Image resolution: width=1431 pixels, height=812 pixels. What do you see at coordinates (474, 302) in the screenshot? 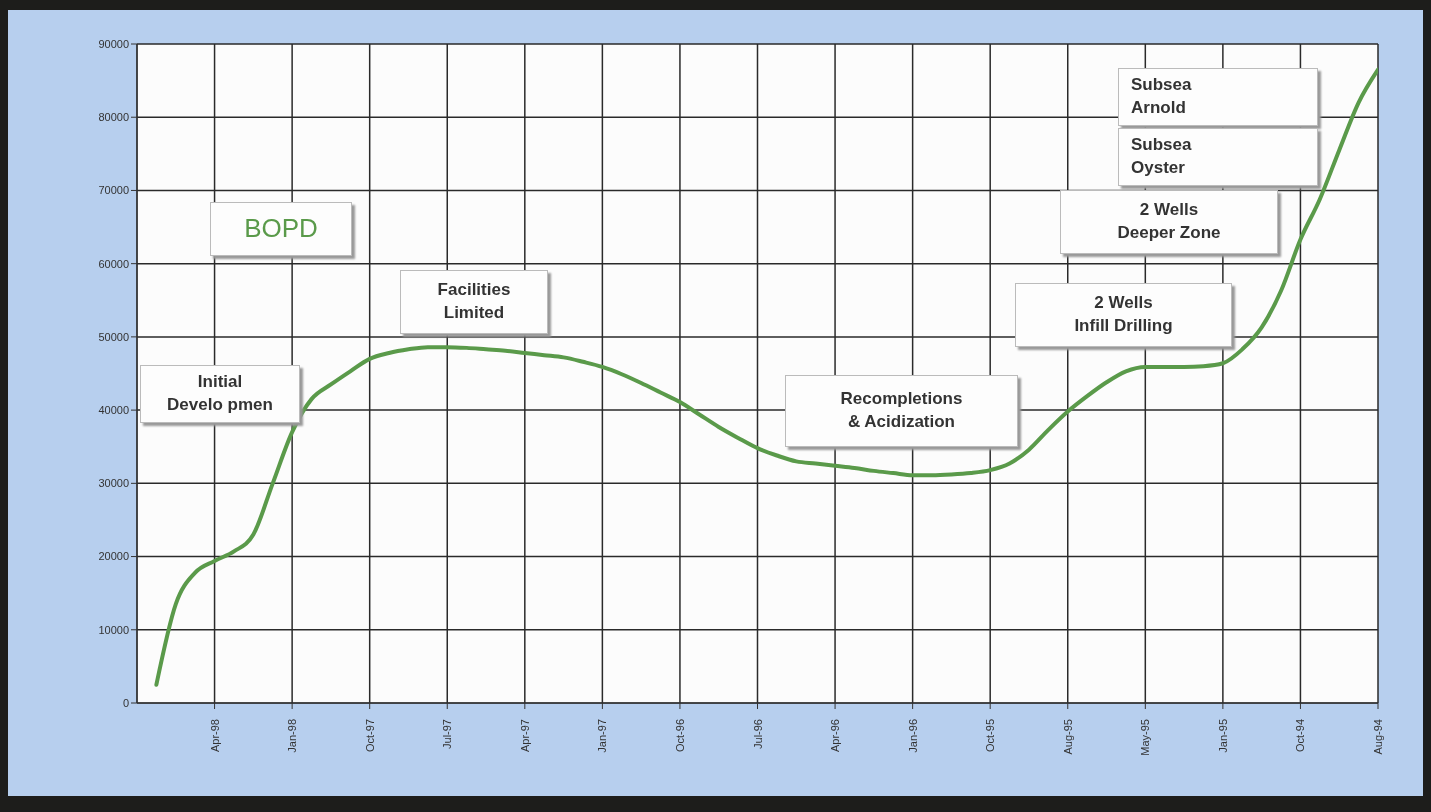
I see `note-box: Facilities Limited` at bounding box center [474, 302].